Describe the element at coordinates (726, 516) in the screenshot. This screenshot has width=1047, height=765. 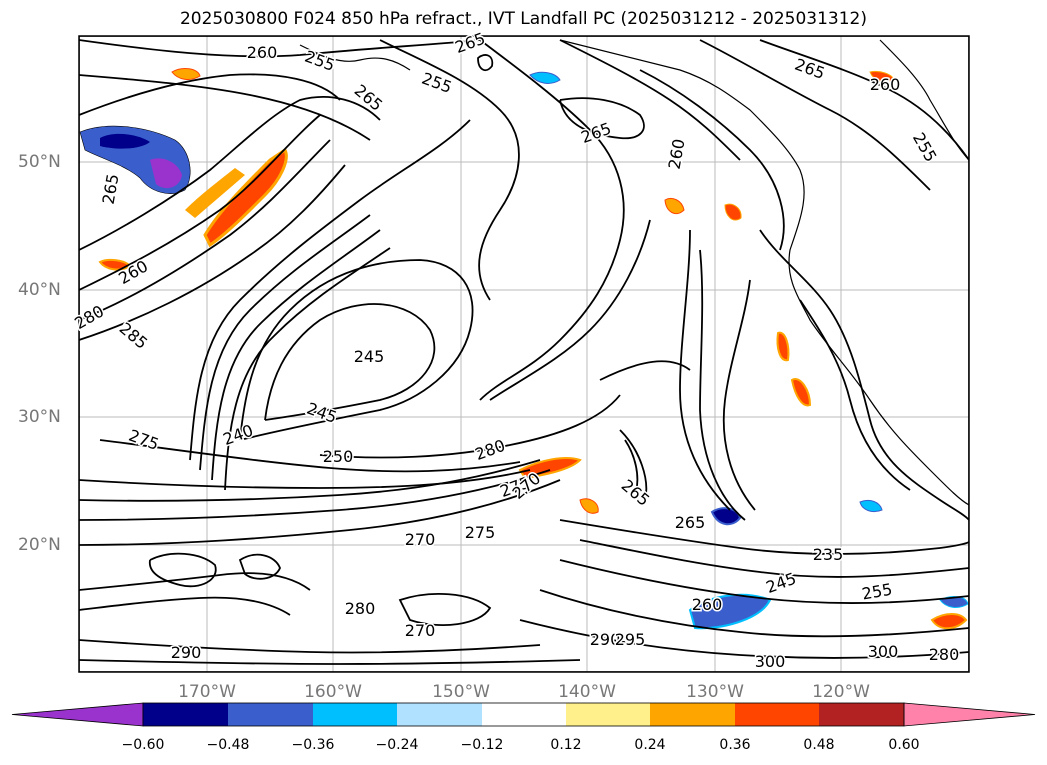
I see `navy-dot-sw` at that location.